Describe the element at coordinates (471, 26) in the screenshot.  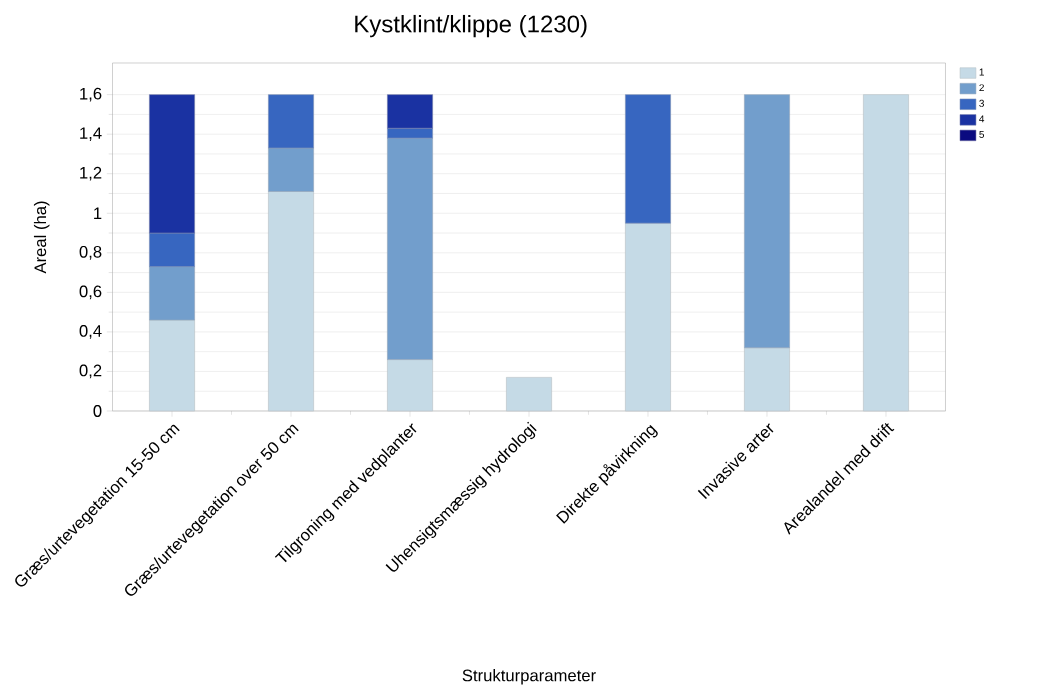
I see `chart-title: Kystklint/klippe (1230)` at that location.